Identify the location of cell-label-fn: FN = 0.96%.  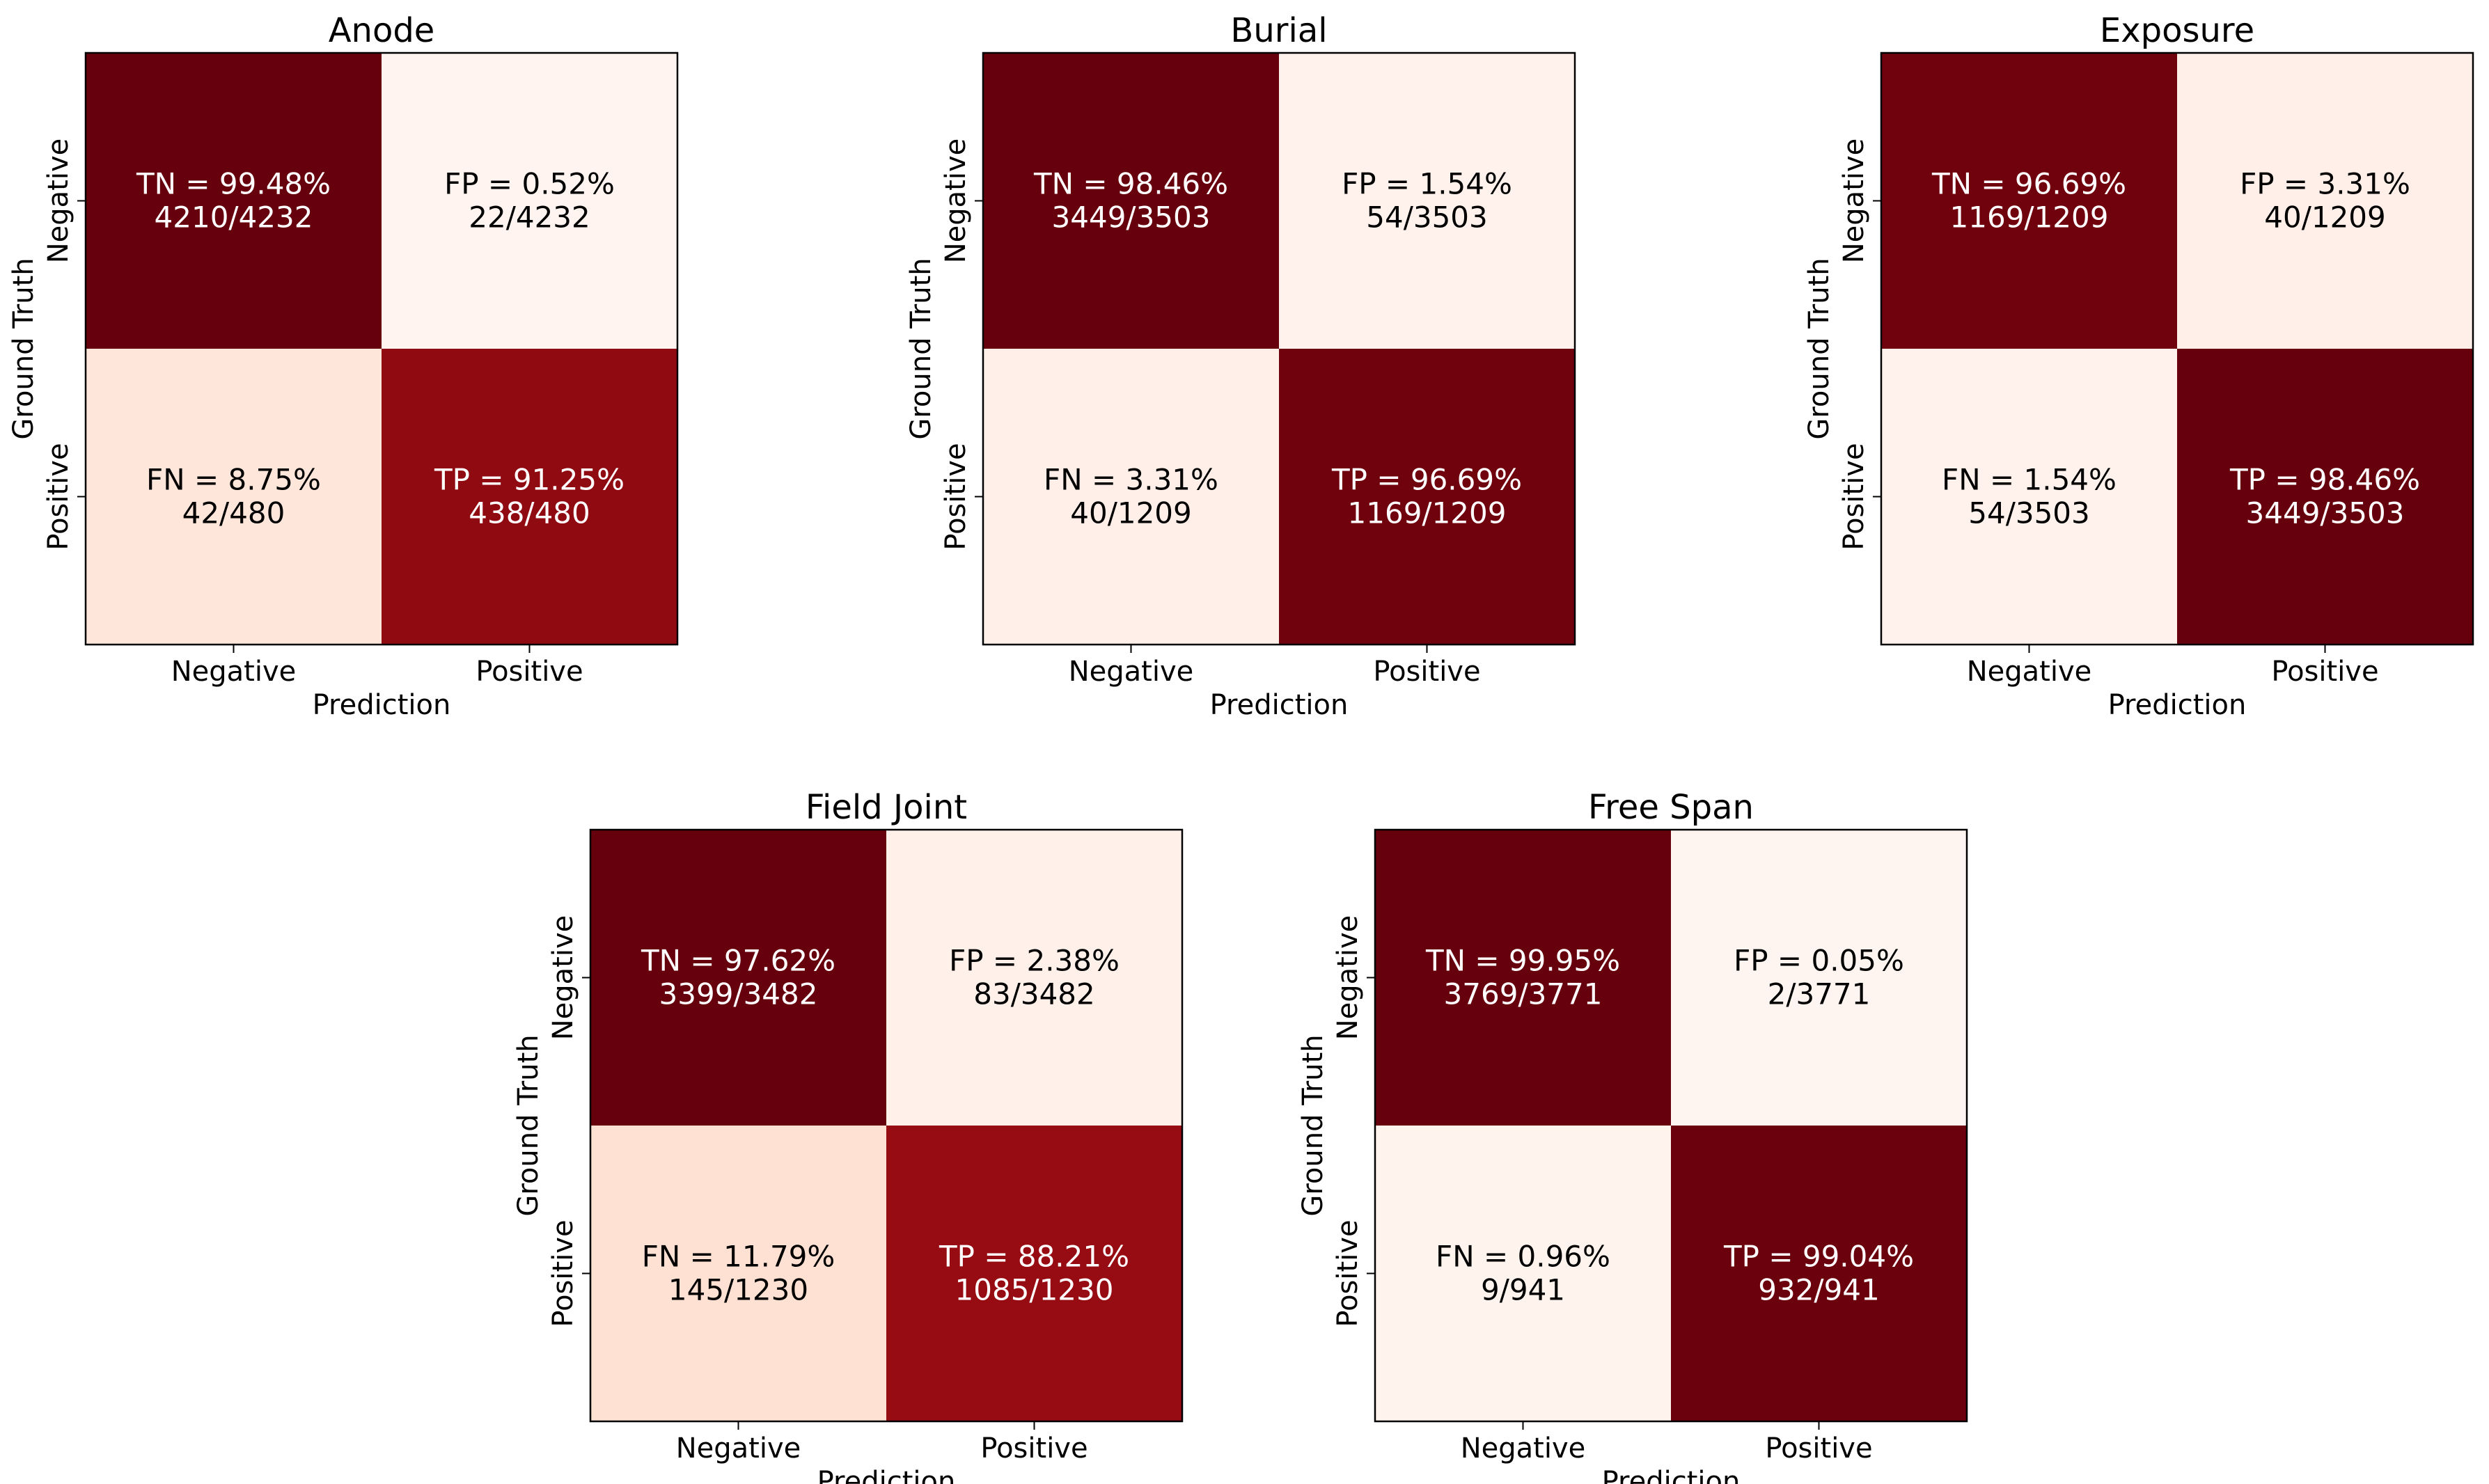
(1523, 1257).